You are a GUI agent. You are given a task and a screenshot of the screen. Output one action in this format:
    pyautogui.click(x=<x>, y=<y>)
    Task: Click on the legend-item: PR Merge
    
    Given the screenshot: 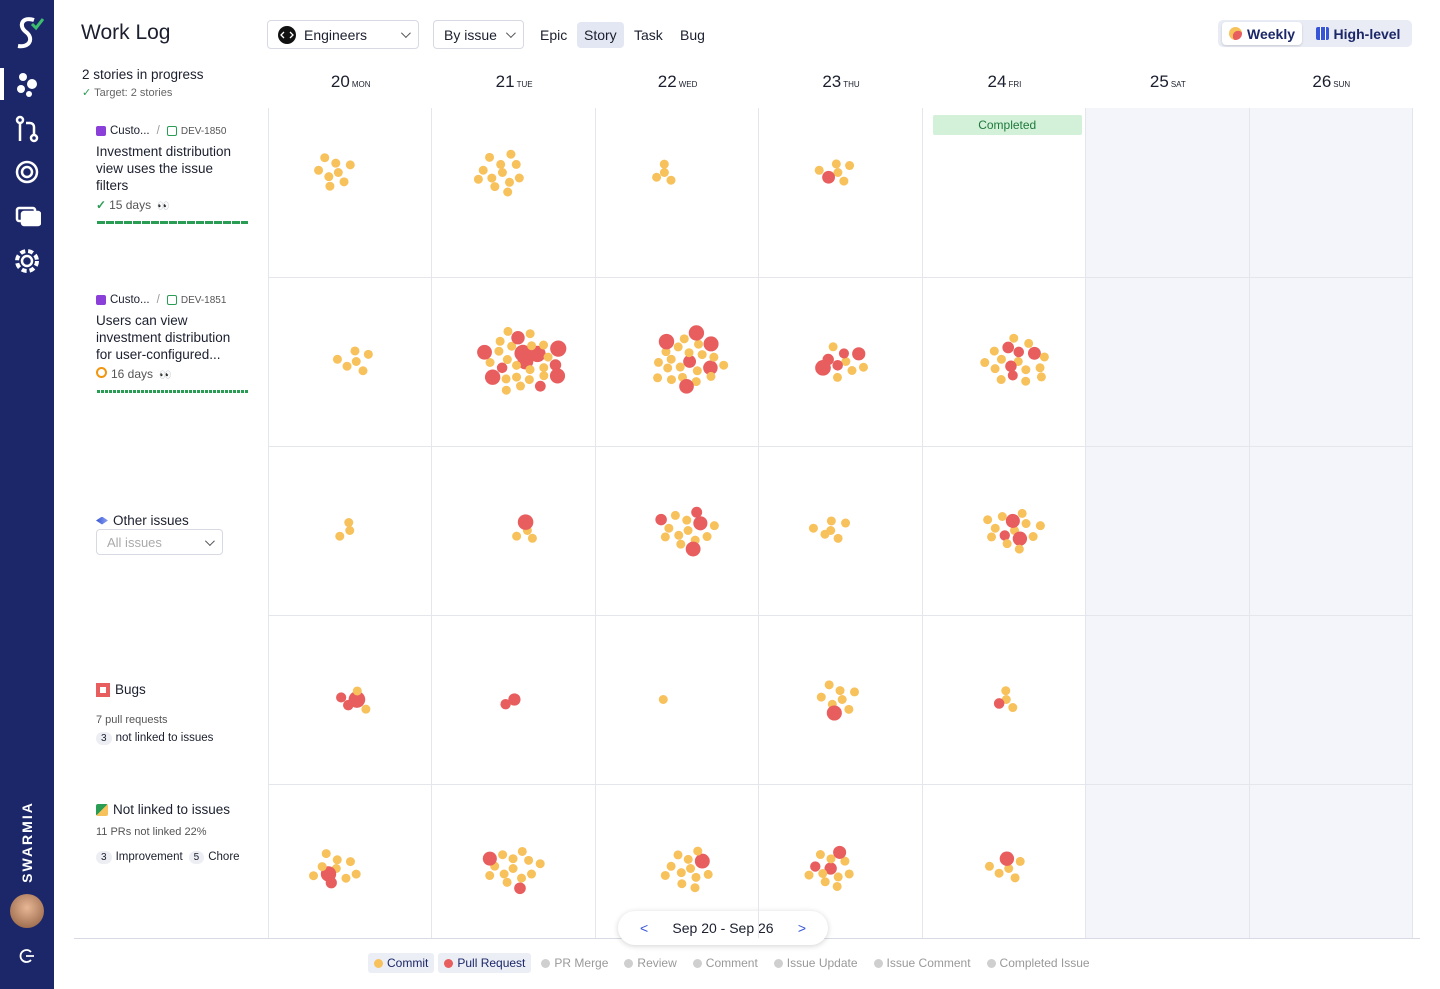 What is the action you would take?
    pyautogui.click(x=574, y=963)
    